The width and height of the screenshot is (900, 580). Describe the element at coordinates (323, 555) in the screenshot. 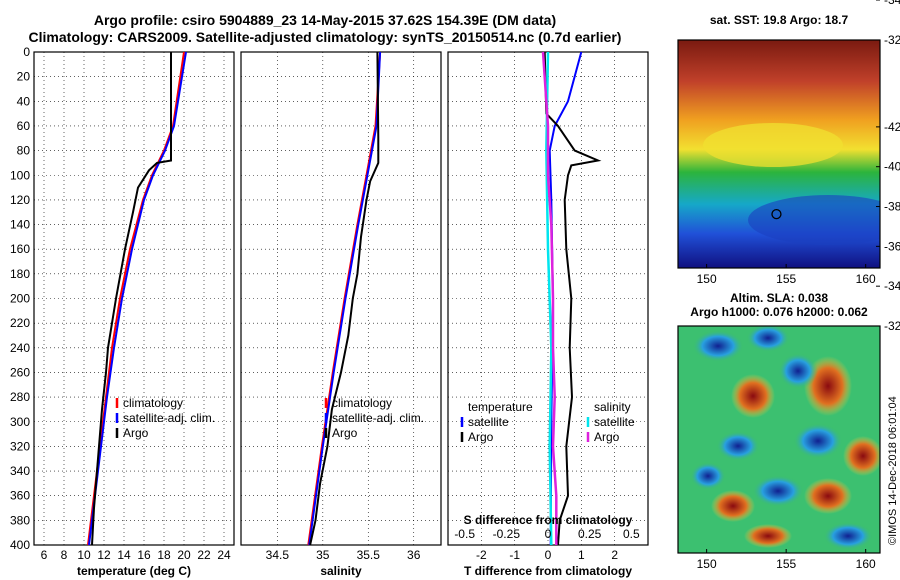

I see `x-tick-label: 35` at that location.